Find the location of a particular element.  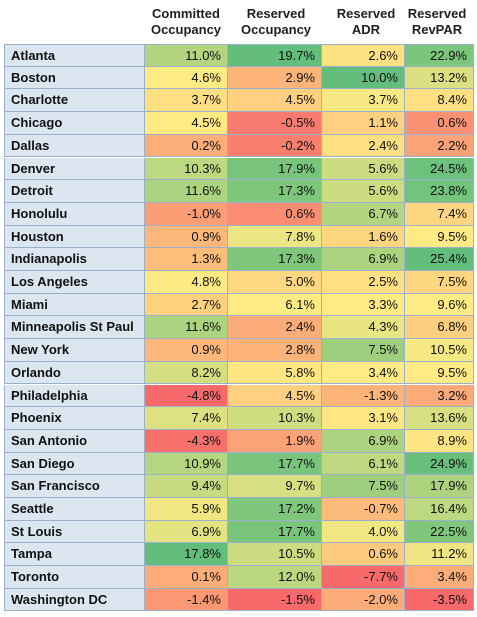

value-cell: 2.8% is located at coordinates (275, 350).